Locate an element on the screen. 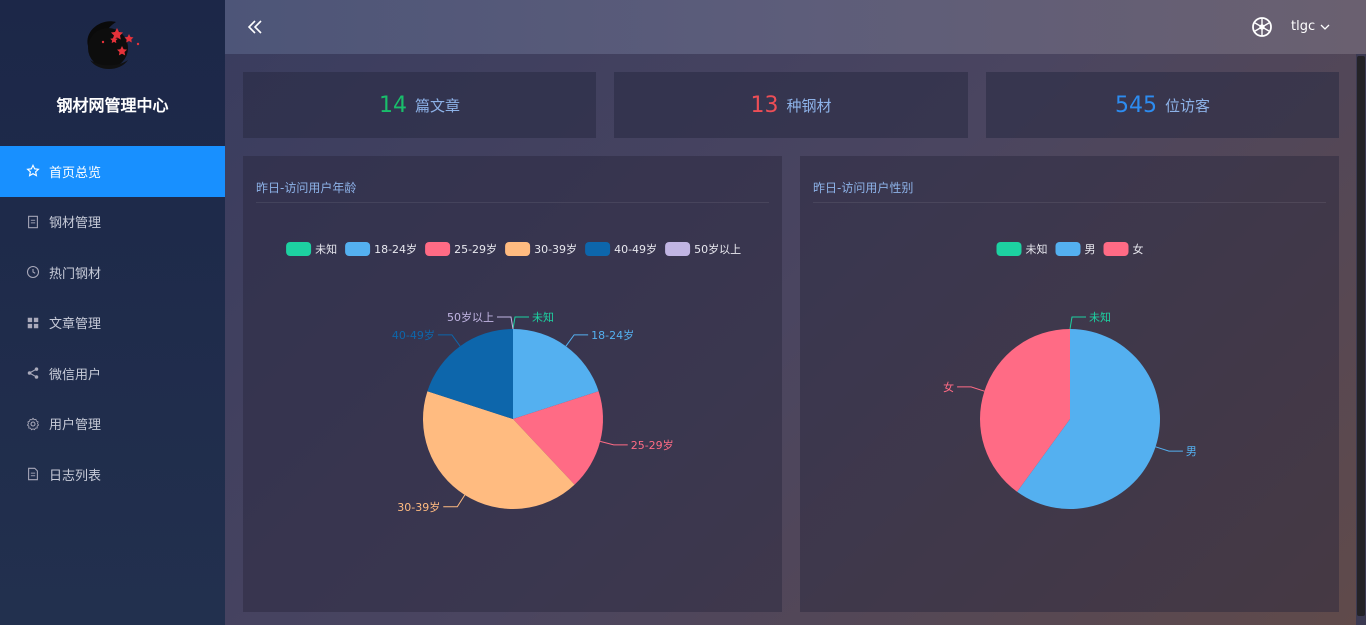 This screenshot has height=625, width=1366. legend-label-1: 18-24岁 is located at coordinates (395, 249).